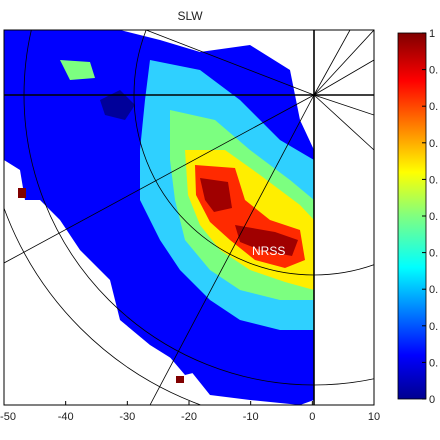 Image resolution: width=440 pixels, height=440 pixels. Describe the element at coordinates (8, 417) in the screenshot. I see `x-tick-label: -50` at that location.